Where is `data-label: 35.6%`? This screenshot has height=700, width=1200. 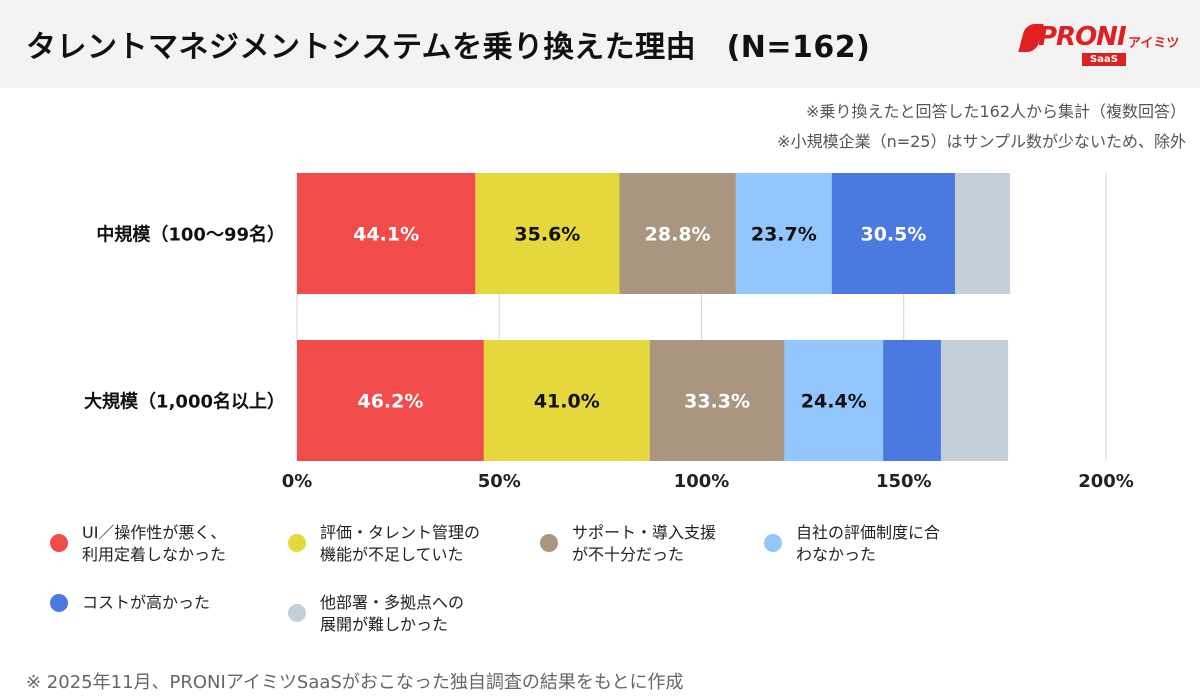 data-label: 35.6% is located at coordinates (547, 235).